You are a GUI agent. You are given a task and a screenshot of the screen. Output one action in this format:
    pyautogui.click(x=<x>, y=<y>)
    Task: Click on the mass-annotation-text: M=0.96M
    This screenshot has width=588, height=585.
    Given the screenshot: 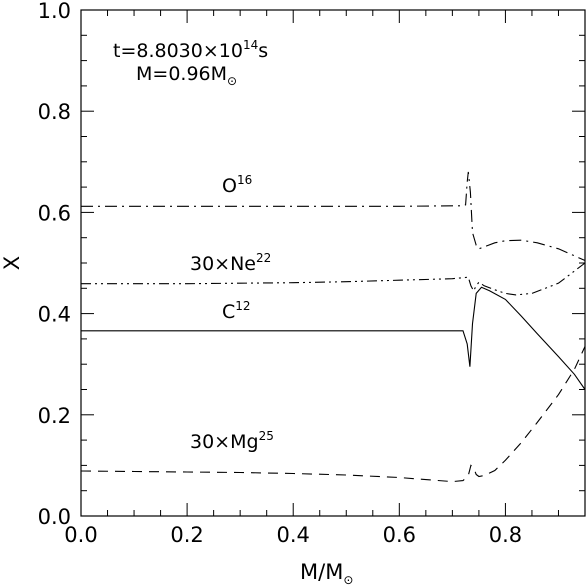 What is the action you would take?
    pyautogui.click(x=181, y=74)
    